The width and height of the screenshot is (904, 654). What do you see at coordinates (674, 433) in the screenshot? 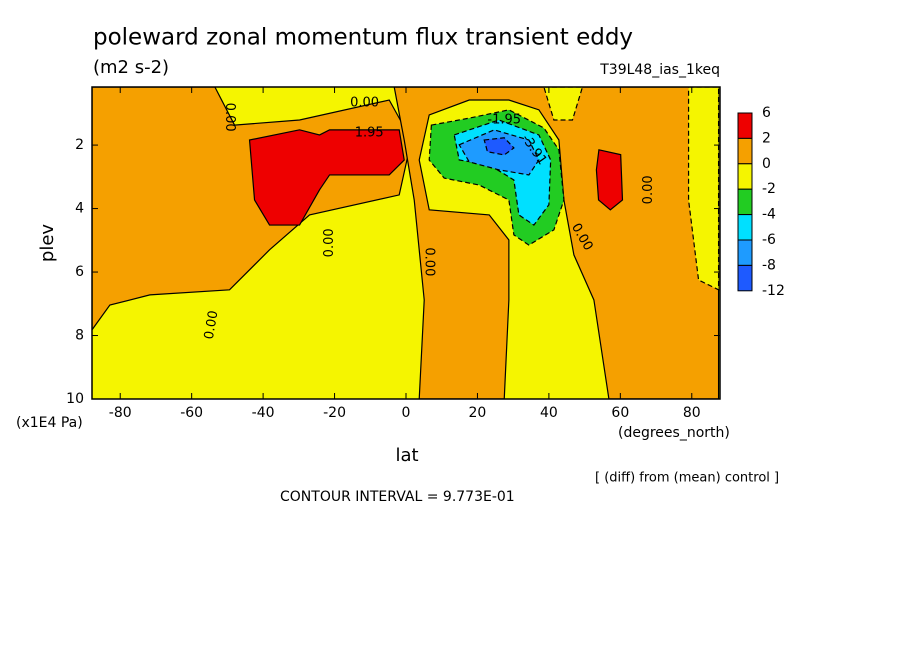
I see `x-units: (degrees_north)` at bounding box center [674, 433].